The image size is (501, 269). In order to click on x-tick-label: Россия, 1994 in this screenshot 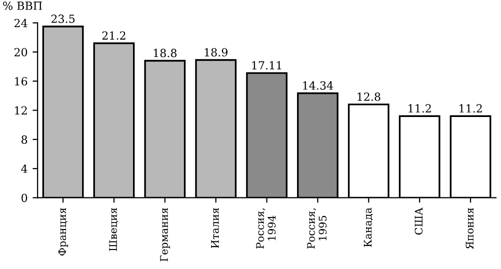, I will do `click(266, 228)`.